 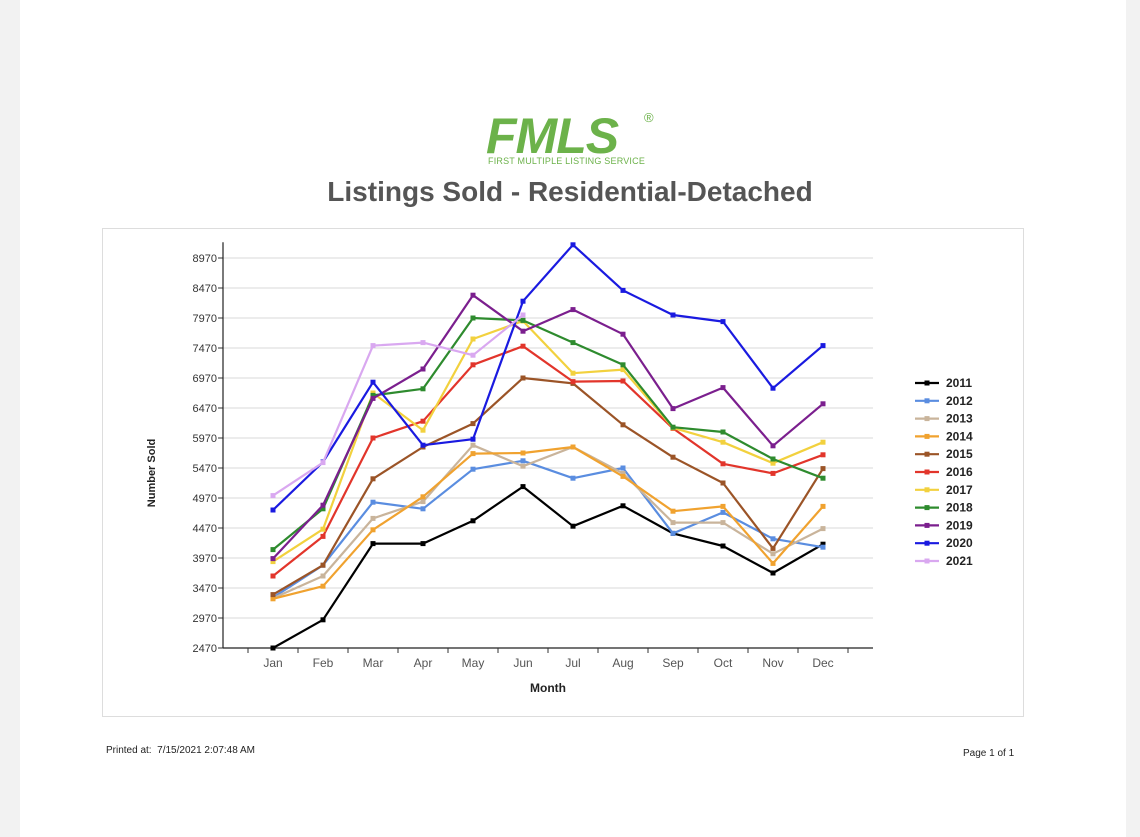 I want to click on y-tick-label: 4970, so click(x=205, y=499).